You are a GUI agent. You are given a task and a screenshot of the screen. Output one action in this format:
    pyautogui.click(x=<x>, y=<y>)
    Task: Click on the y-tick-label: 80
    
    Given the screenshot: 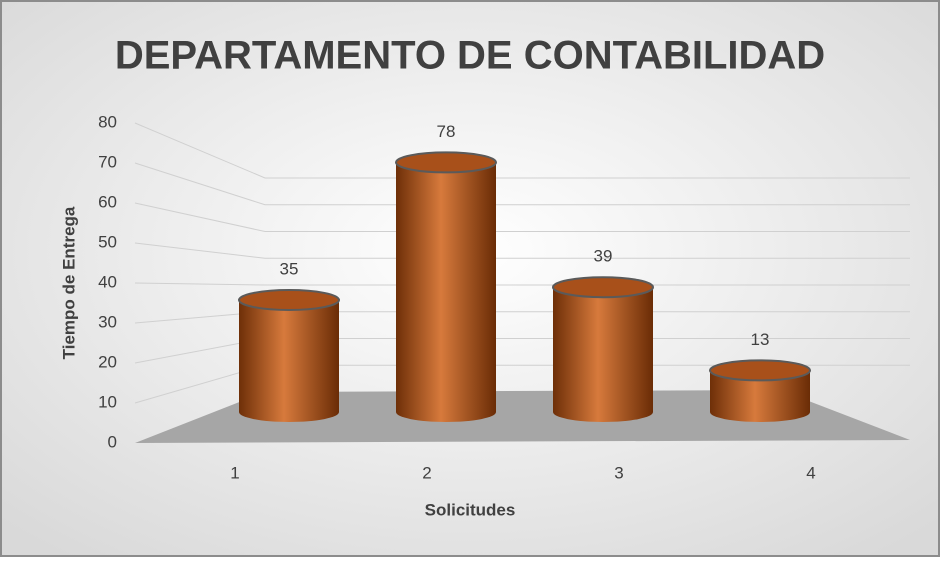 What is the action you would take?
    pyautogui.click(x=107, y=121)
    